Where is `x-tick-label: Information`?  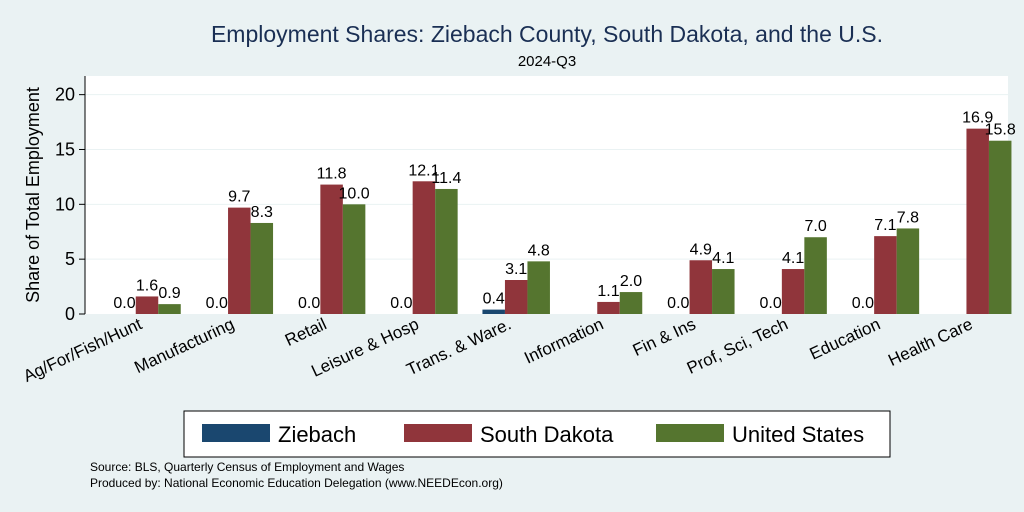 x-tick-label: Information is located at coordinates (563, 340).